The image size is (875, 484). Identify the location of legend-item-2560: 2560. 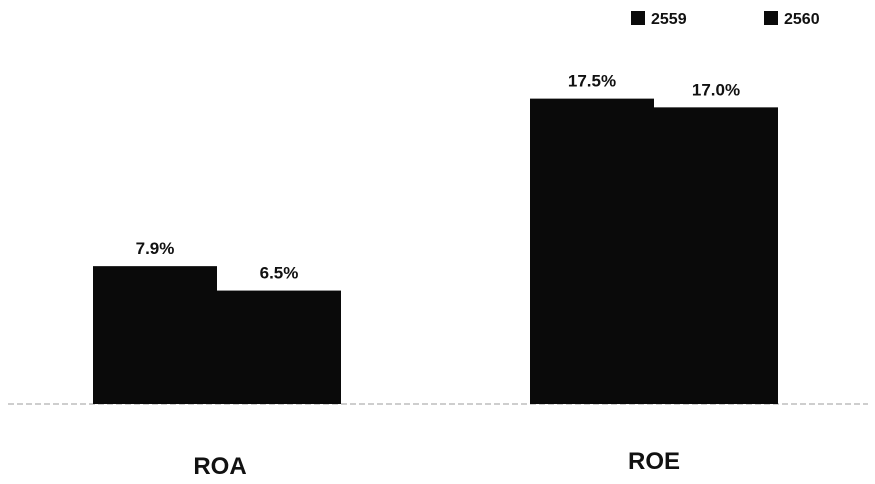
(792, 19).